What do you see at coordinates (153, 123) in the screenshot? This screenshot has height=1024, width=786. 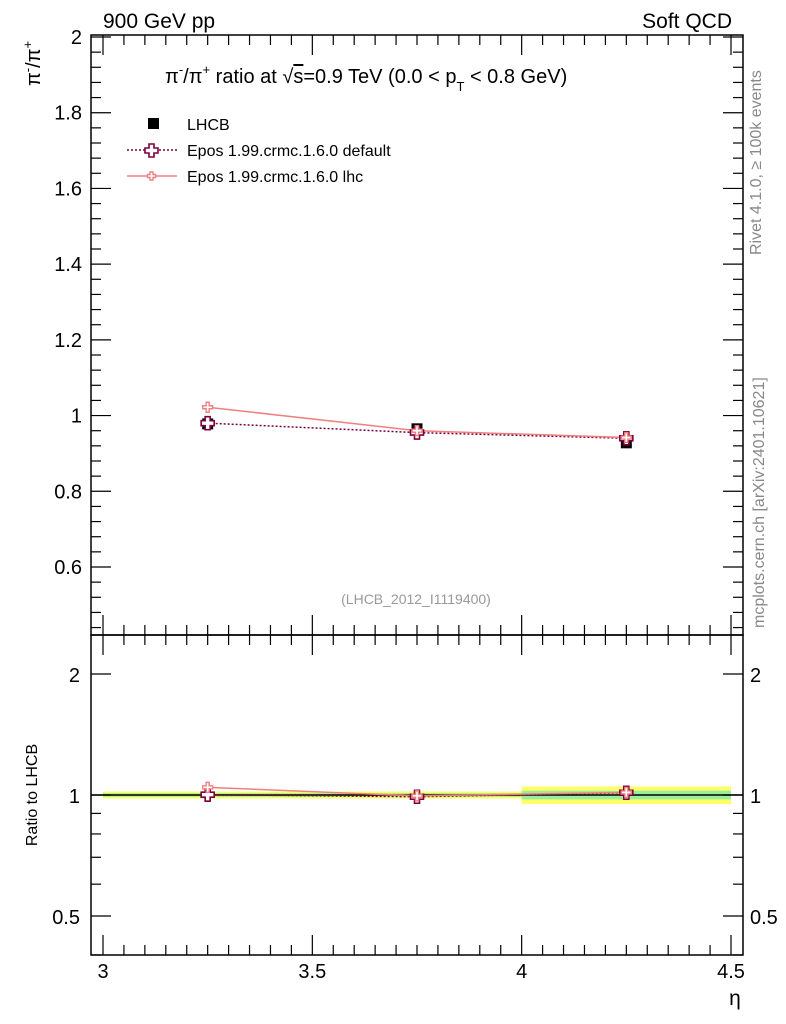 I see `legend-marker-lhcb` at bounding box center [153, 123].